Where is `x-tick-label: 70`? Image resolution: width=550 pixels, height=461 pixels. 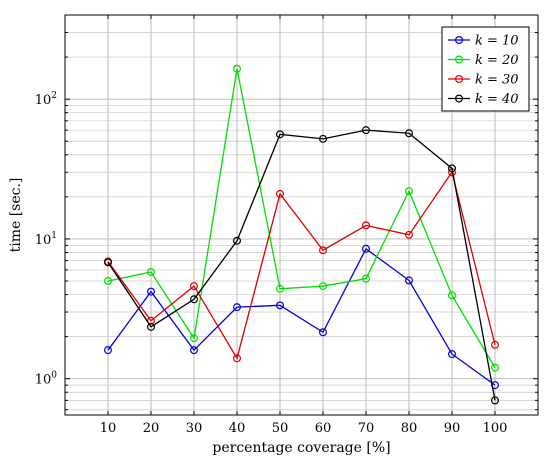 x-tick-label: 70 is located at coordinates (366, 428).